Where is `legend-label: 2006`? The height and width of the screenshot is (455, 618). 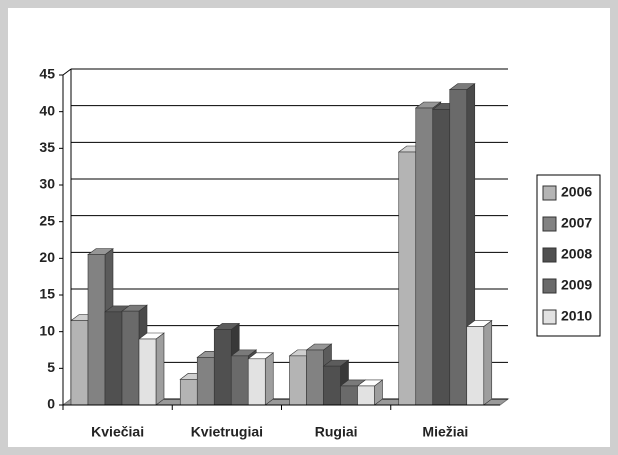
legend-label: 2006 is located at coordinates (576, 192).